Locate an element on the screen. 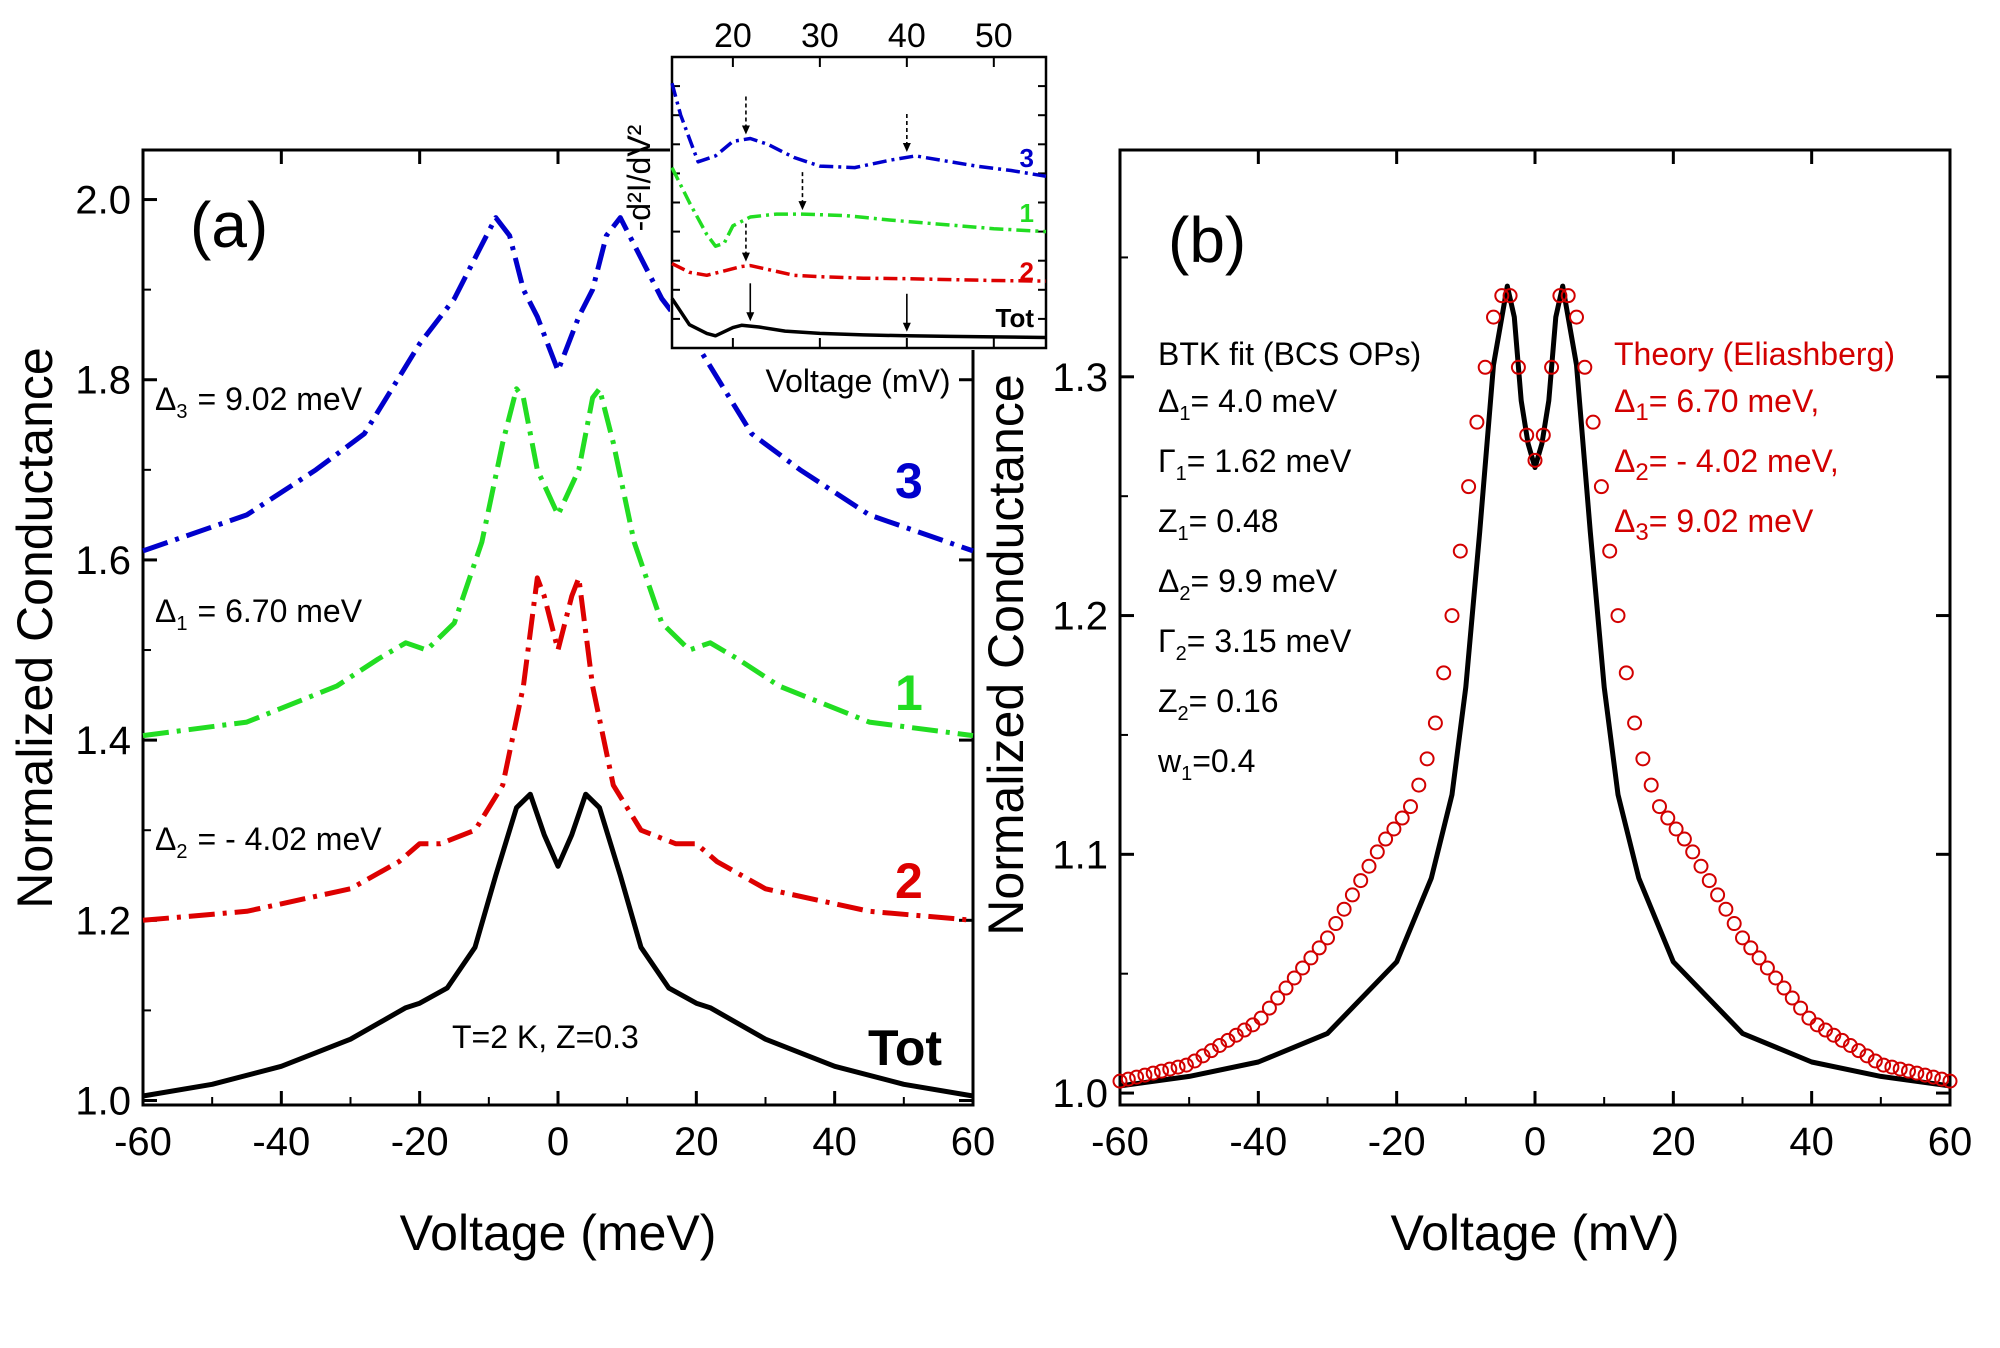 The image size is (2000, 1348). inset-y-axis-label: -d²I/dV² is located at coordinates (639, 177).